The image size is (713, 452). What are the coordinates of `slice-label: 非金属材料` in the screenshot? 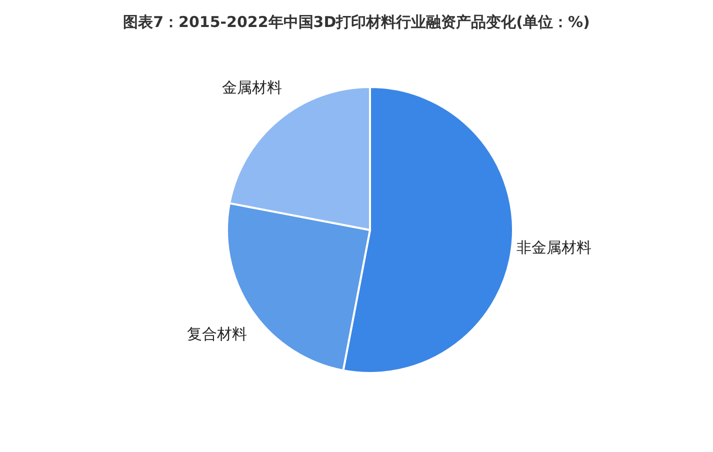 It's located at (554, 247).